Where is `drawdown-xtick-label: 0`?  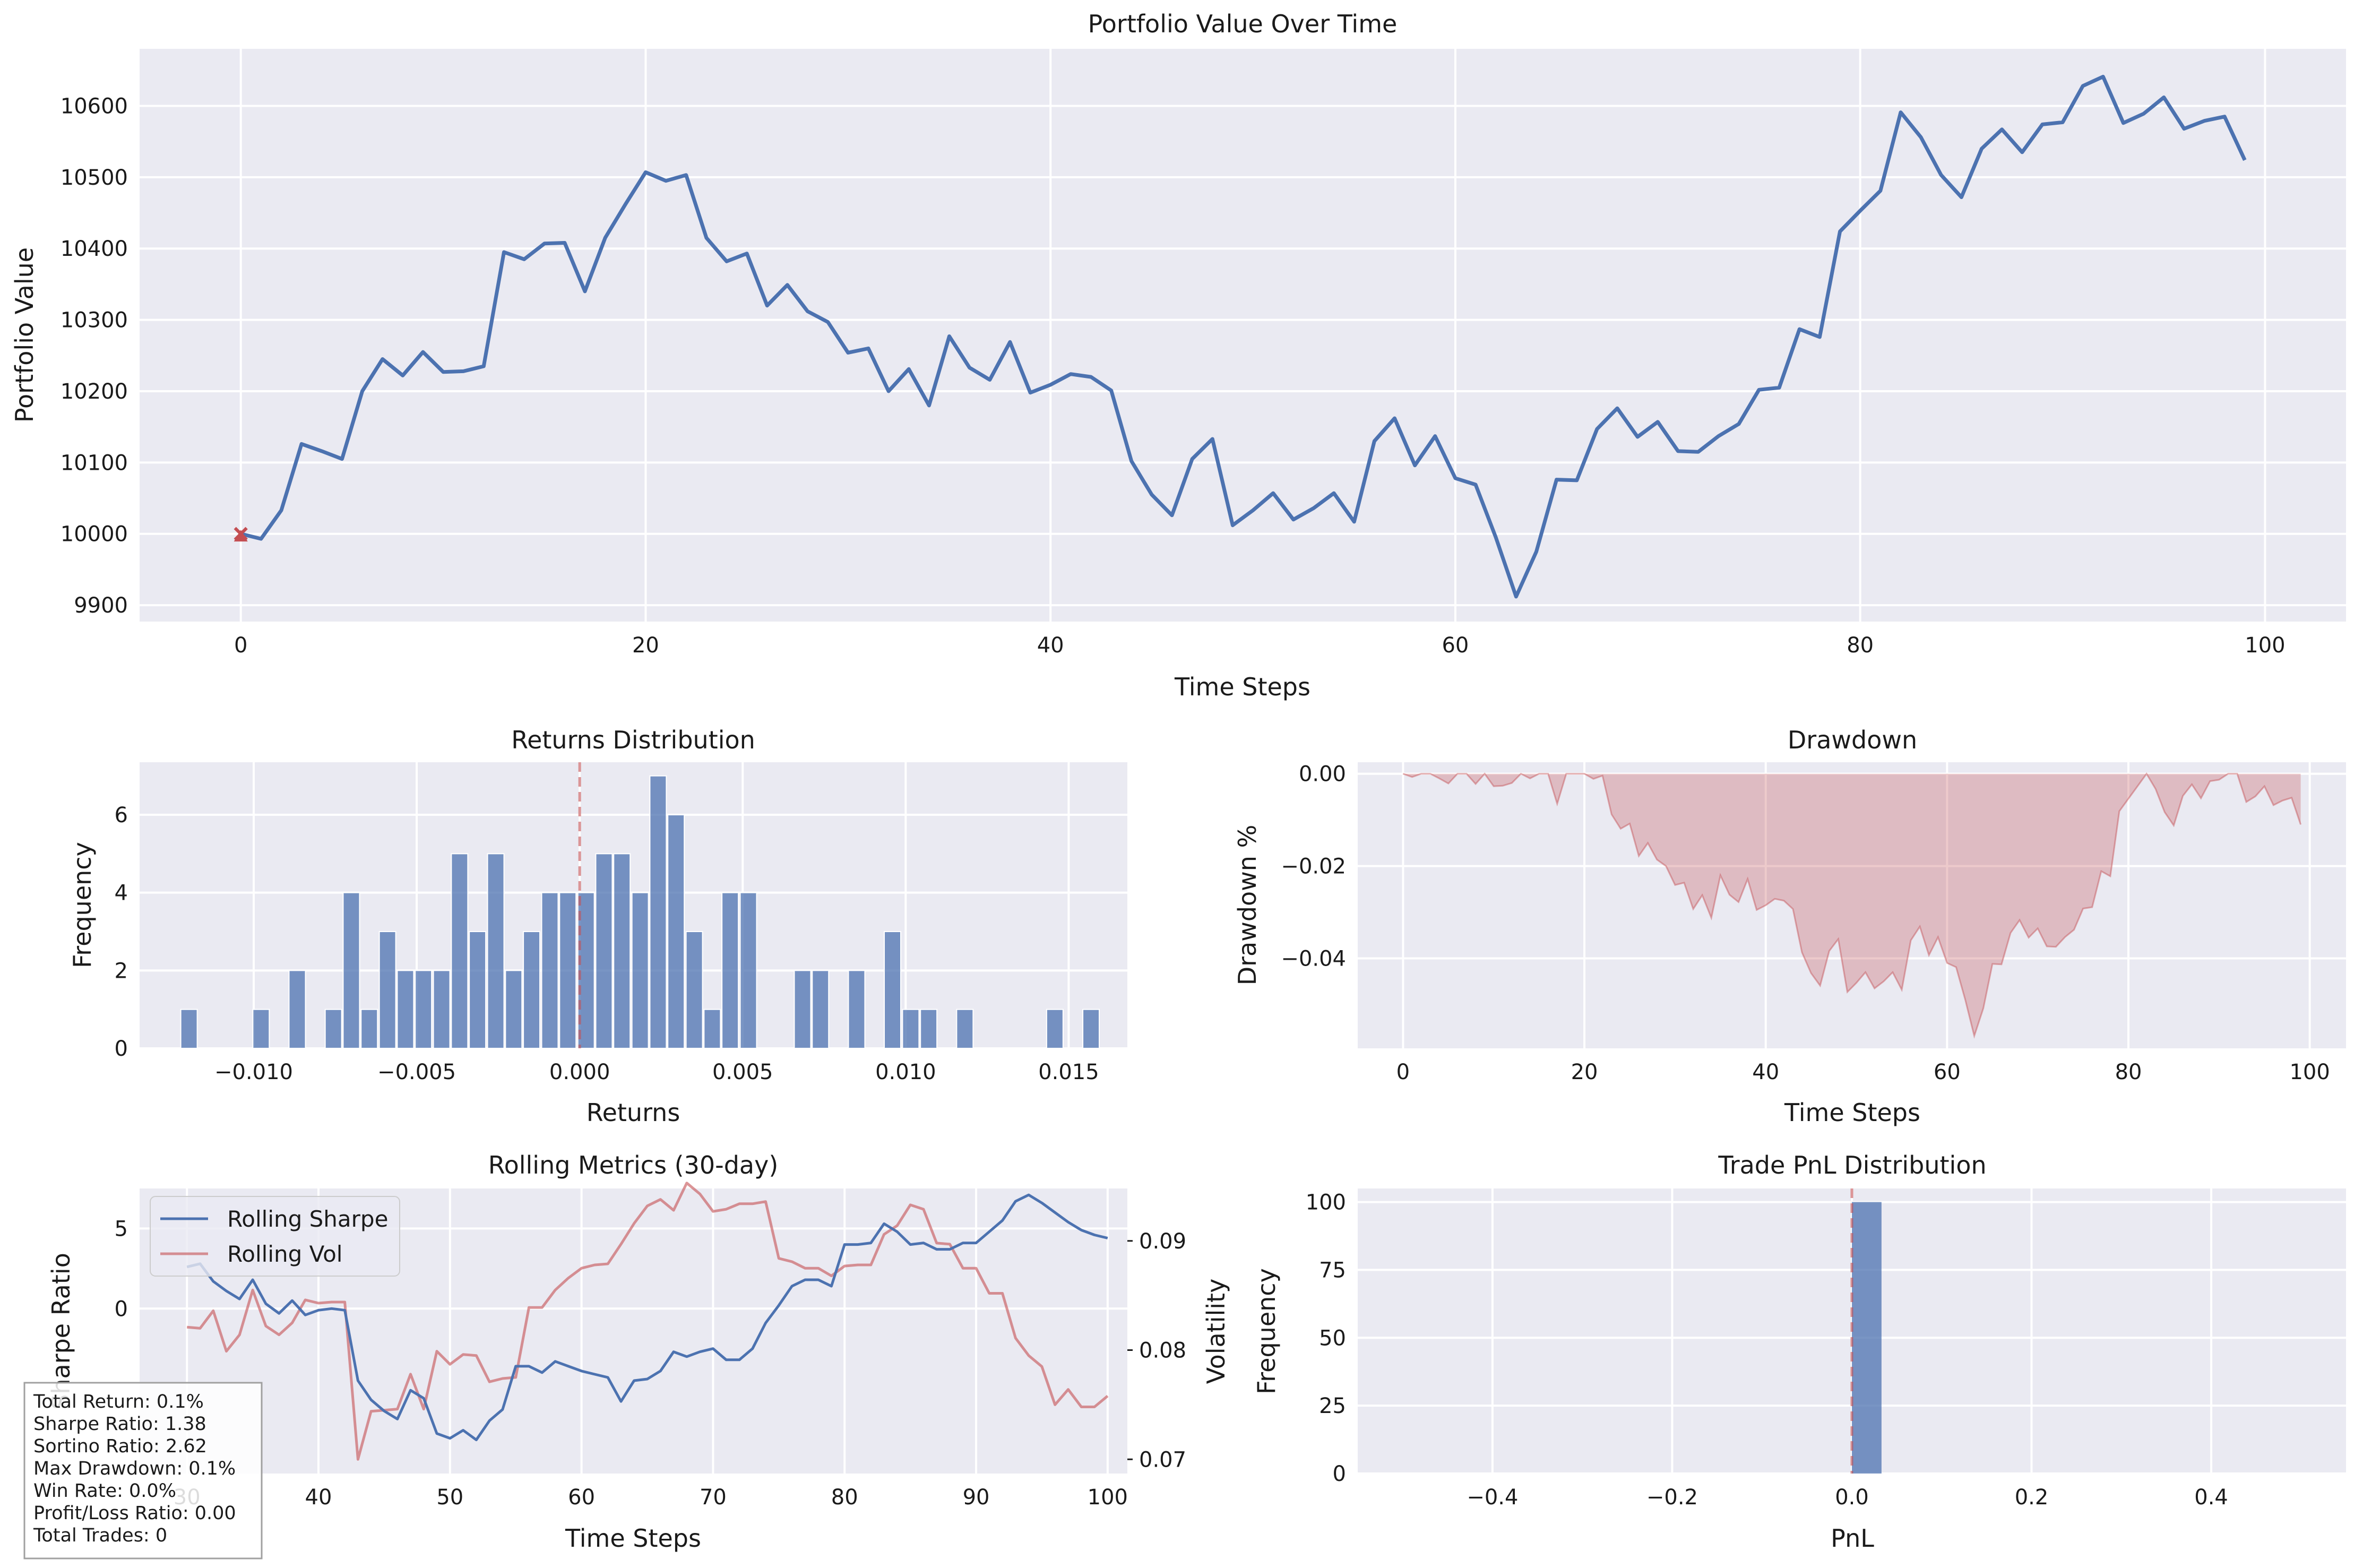 drawdown-xtick-label: 0 is located at coordinates (1403, 1072).